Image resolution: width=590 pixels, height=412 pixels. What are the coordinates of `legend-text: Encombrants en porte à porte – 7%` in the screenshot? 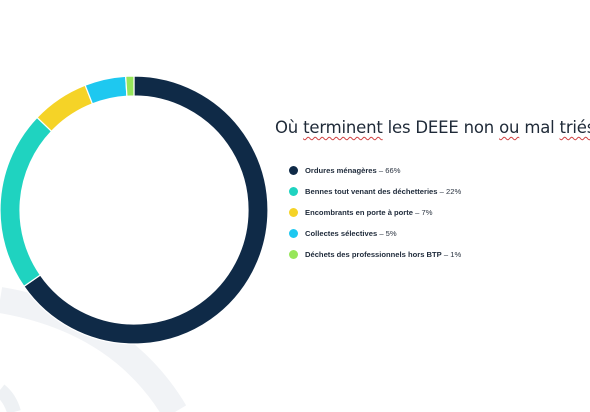 It's located at (369, 212).